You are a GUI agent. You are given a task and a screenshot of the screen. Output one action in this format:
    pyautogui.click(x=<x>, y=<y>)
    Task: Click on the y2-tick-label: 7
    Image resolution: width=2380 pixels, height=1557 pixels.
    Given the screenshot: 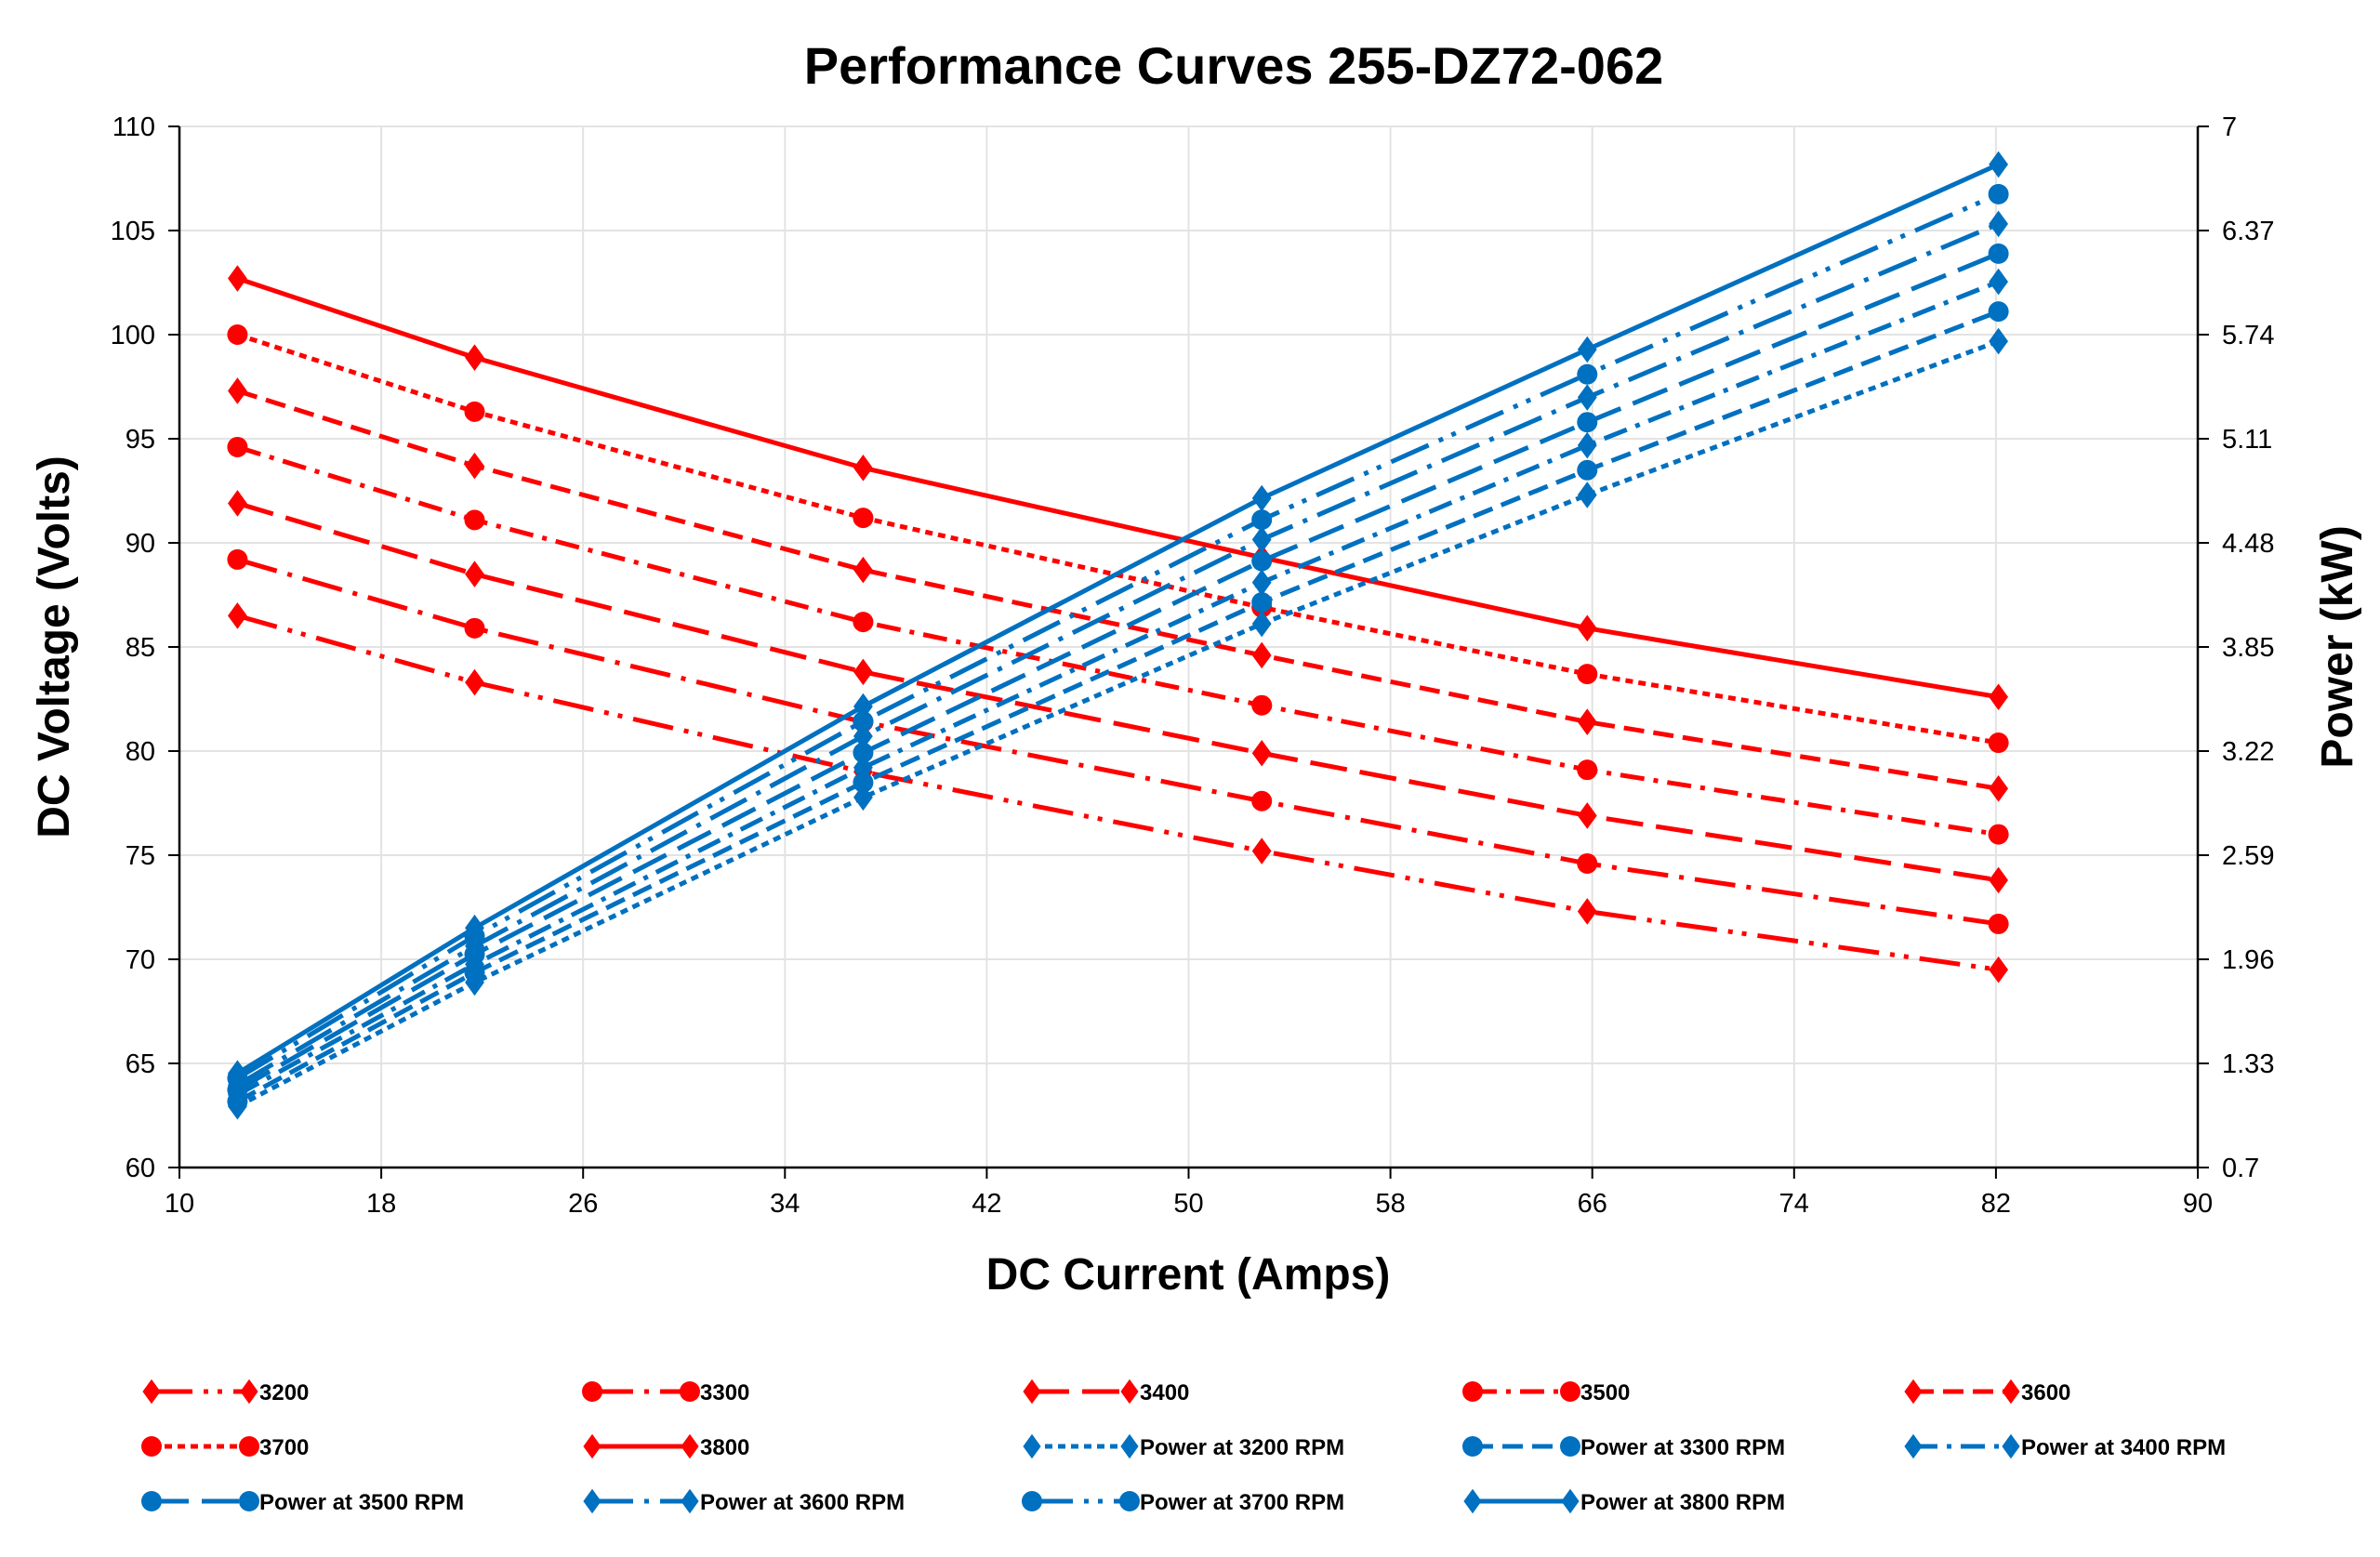 What is the action you would take?
    pyautogui.click(x=2229, y=127)
    